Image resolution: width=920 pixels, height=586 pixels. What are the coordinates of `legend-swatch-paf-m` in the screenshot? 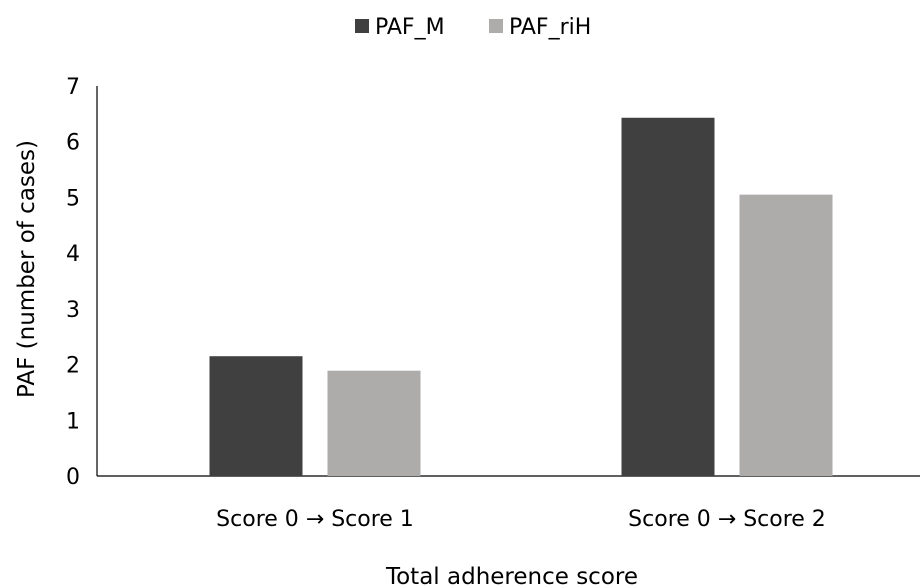 It's located at (362, 26).